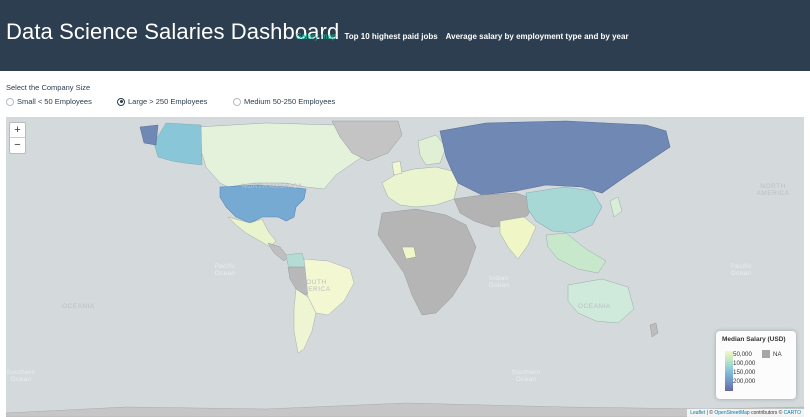 Image resolution: width=810 pixels, height=417 pixels. What do you see at coordinates (754, 339) in the screenshot?
I see `legend-title: Median Salary (USD)` at bounding box center [754, 339].